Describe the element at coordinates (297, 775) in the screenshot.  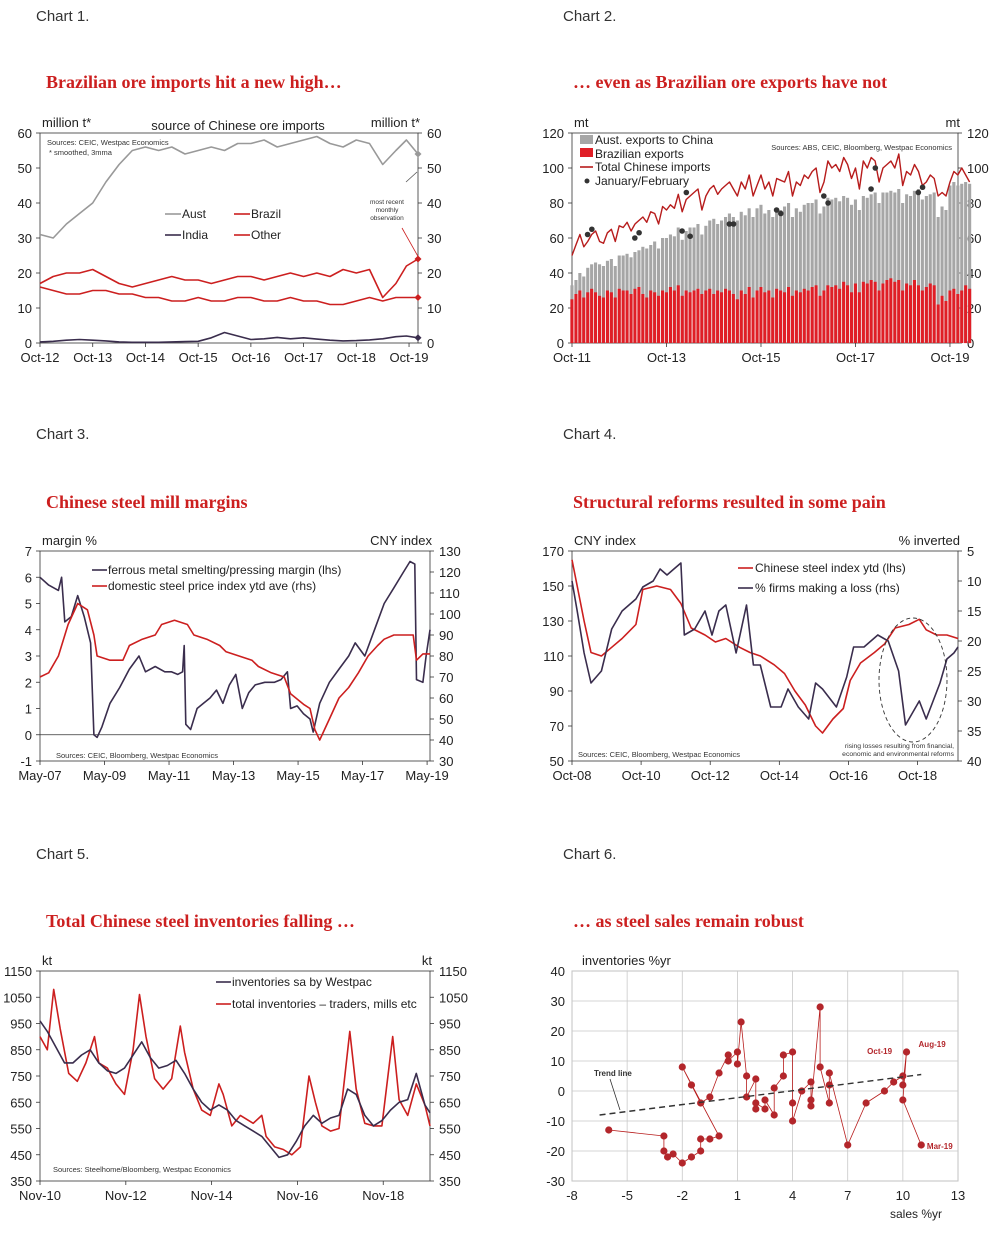
I see `x-tick-label: May-15` at that location.